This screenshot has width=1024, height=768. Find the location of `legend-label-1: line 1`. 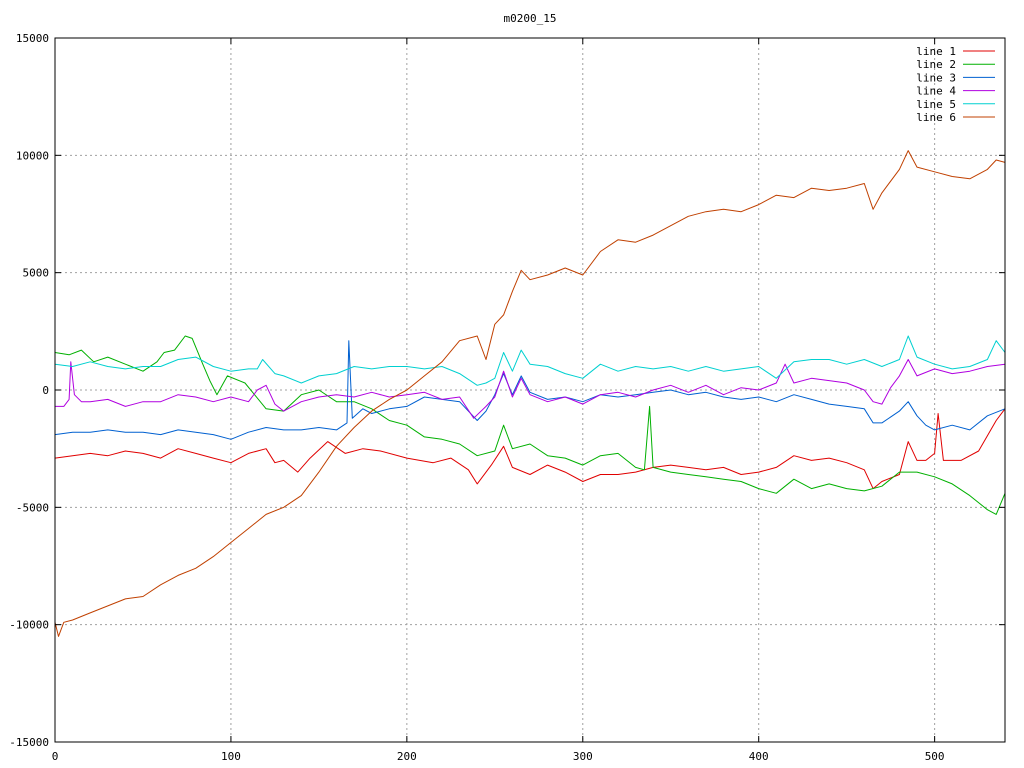

legend-label-1: line 1 is located at coordinates (936, 51).